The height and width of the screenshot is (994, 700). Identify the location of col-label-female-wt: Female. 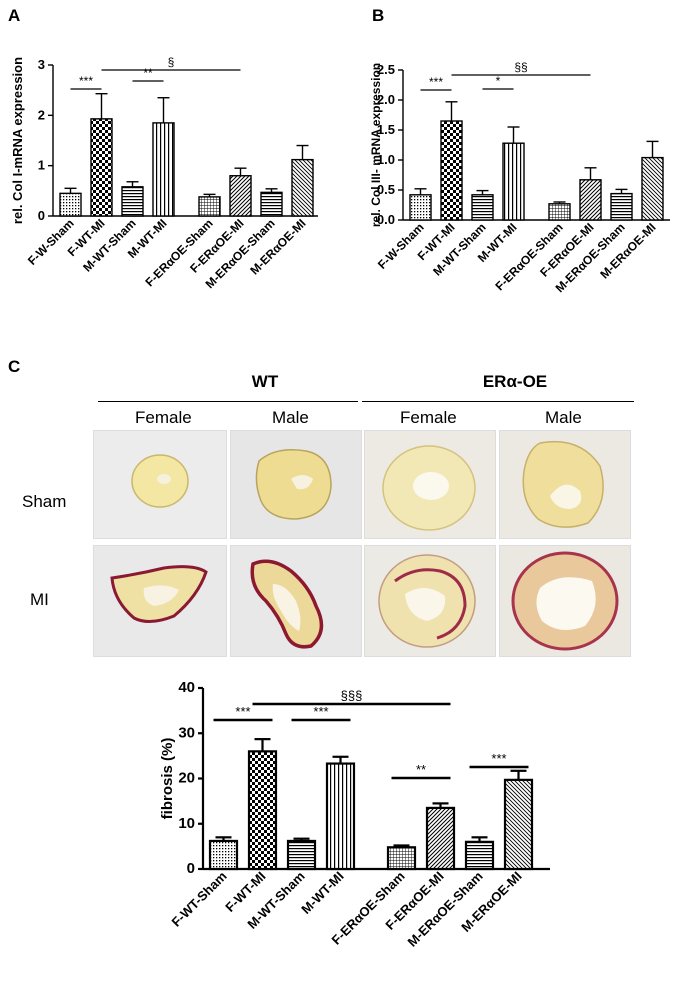
(163, 417).